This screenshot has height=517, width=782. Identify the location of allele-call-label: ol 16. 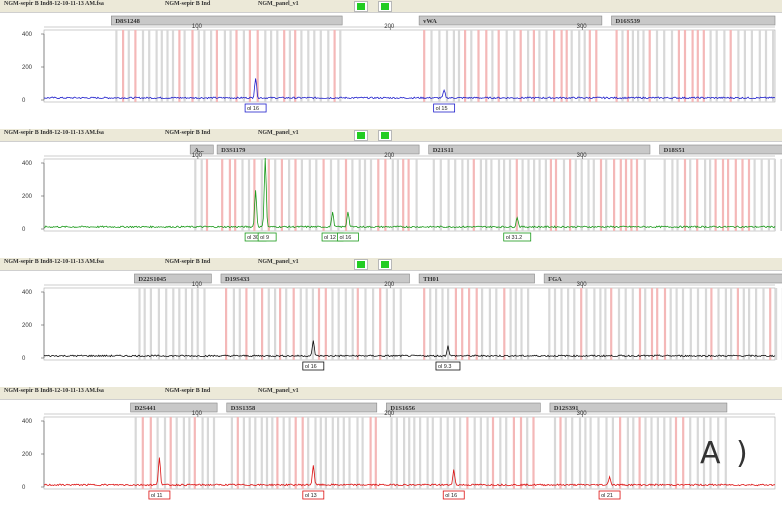
(345, 238).